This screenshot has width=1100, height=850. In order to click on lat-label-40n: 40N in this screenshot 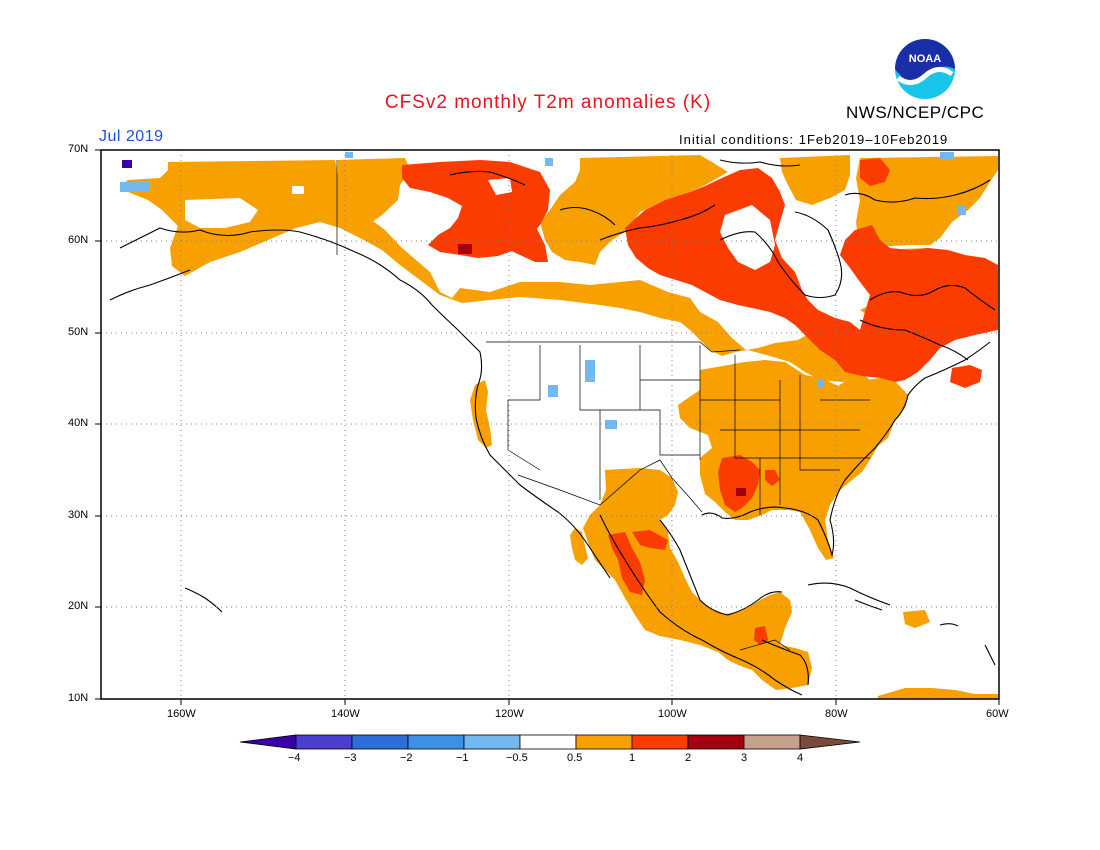, I will do `click(78, 423)`.